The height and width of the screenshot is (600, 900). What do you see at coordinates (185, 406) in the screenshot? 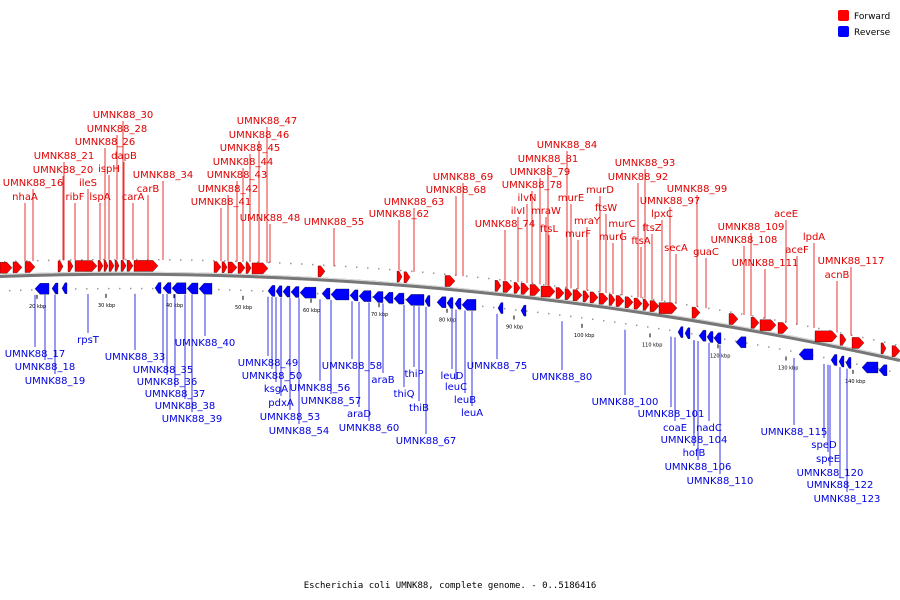
I see `gene-label-umnk88-38: UMNK88_38` at bounding box center [185, 406].